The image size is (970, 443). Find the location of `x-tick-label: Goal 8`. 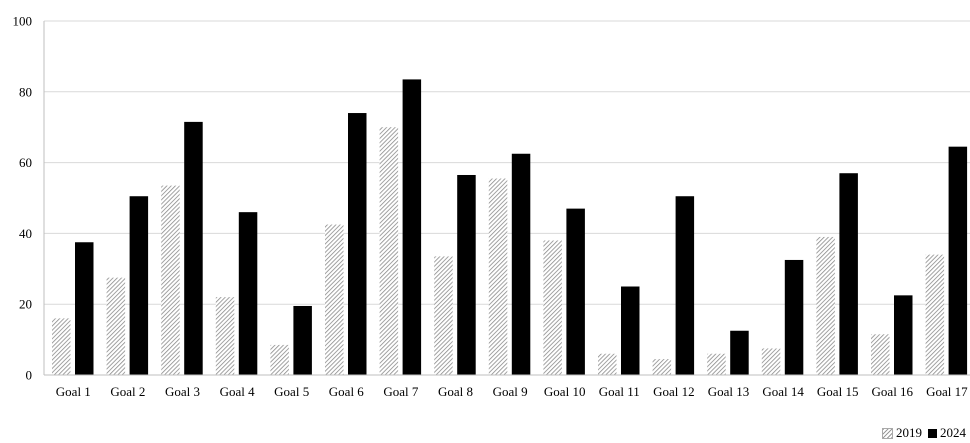

x-tick-label: Goal 8 is located at coordinates (455, 391).